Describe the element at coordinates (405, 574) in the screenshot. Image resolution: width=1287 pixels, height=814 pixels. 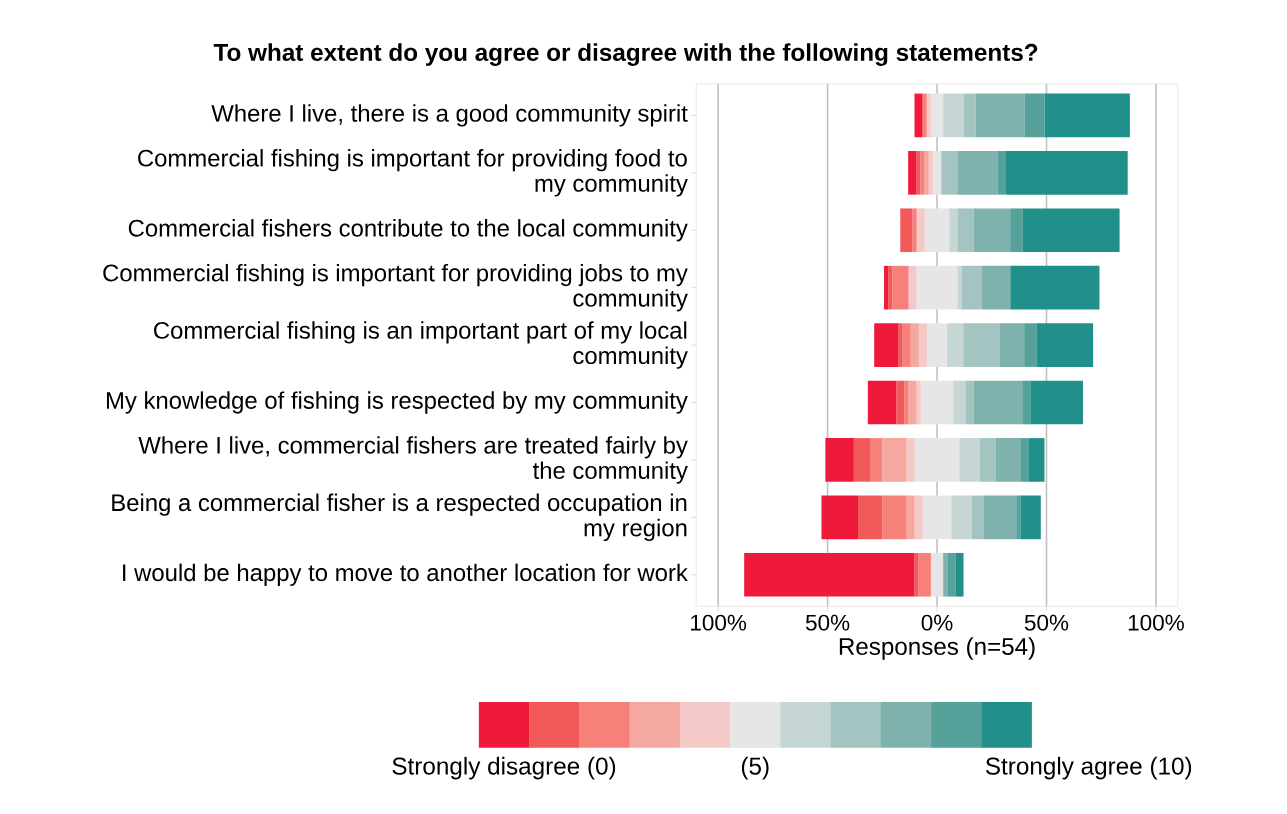
I see `y-tick-label: I would be happy to move to another location for work` at that location.